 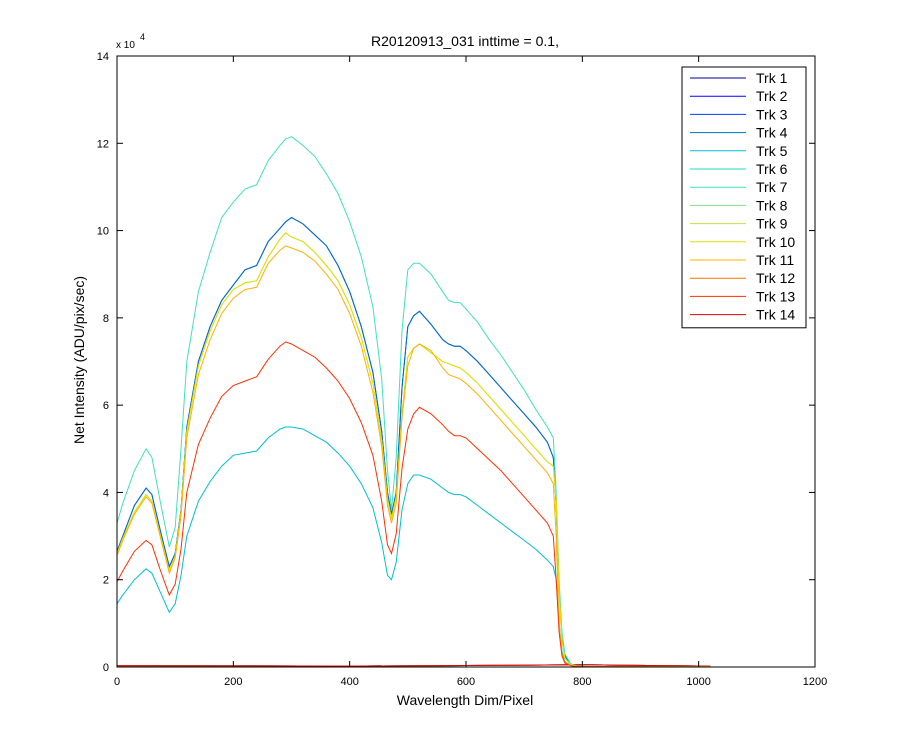 I want to click on y-exponent-base: x 10, so click(x=125, y=45).